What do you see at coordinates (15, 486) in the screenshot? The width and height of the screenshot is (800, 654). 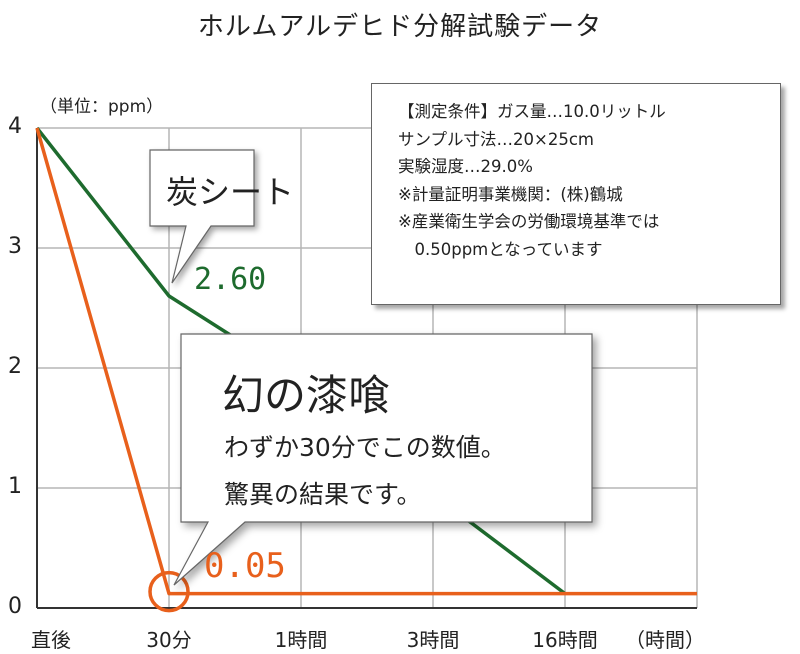 I see `y-tick-label: 1` at bounding box center [15, 486].